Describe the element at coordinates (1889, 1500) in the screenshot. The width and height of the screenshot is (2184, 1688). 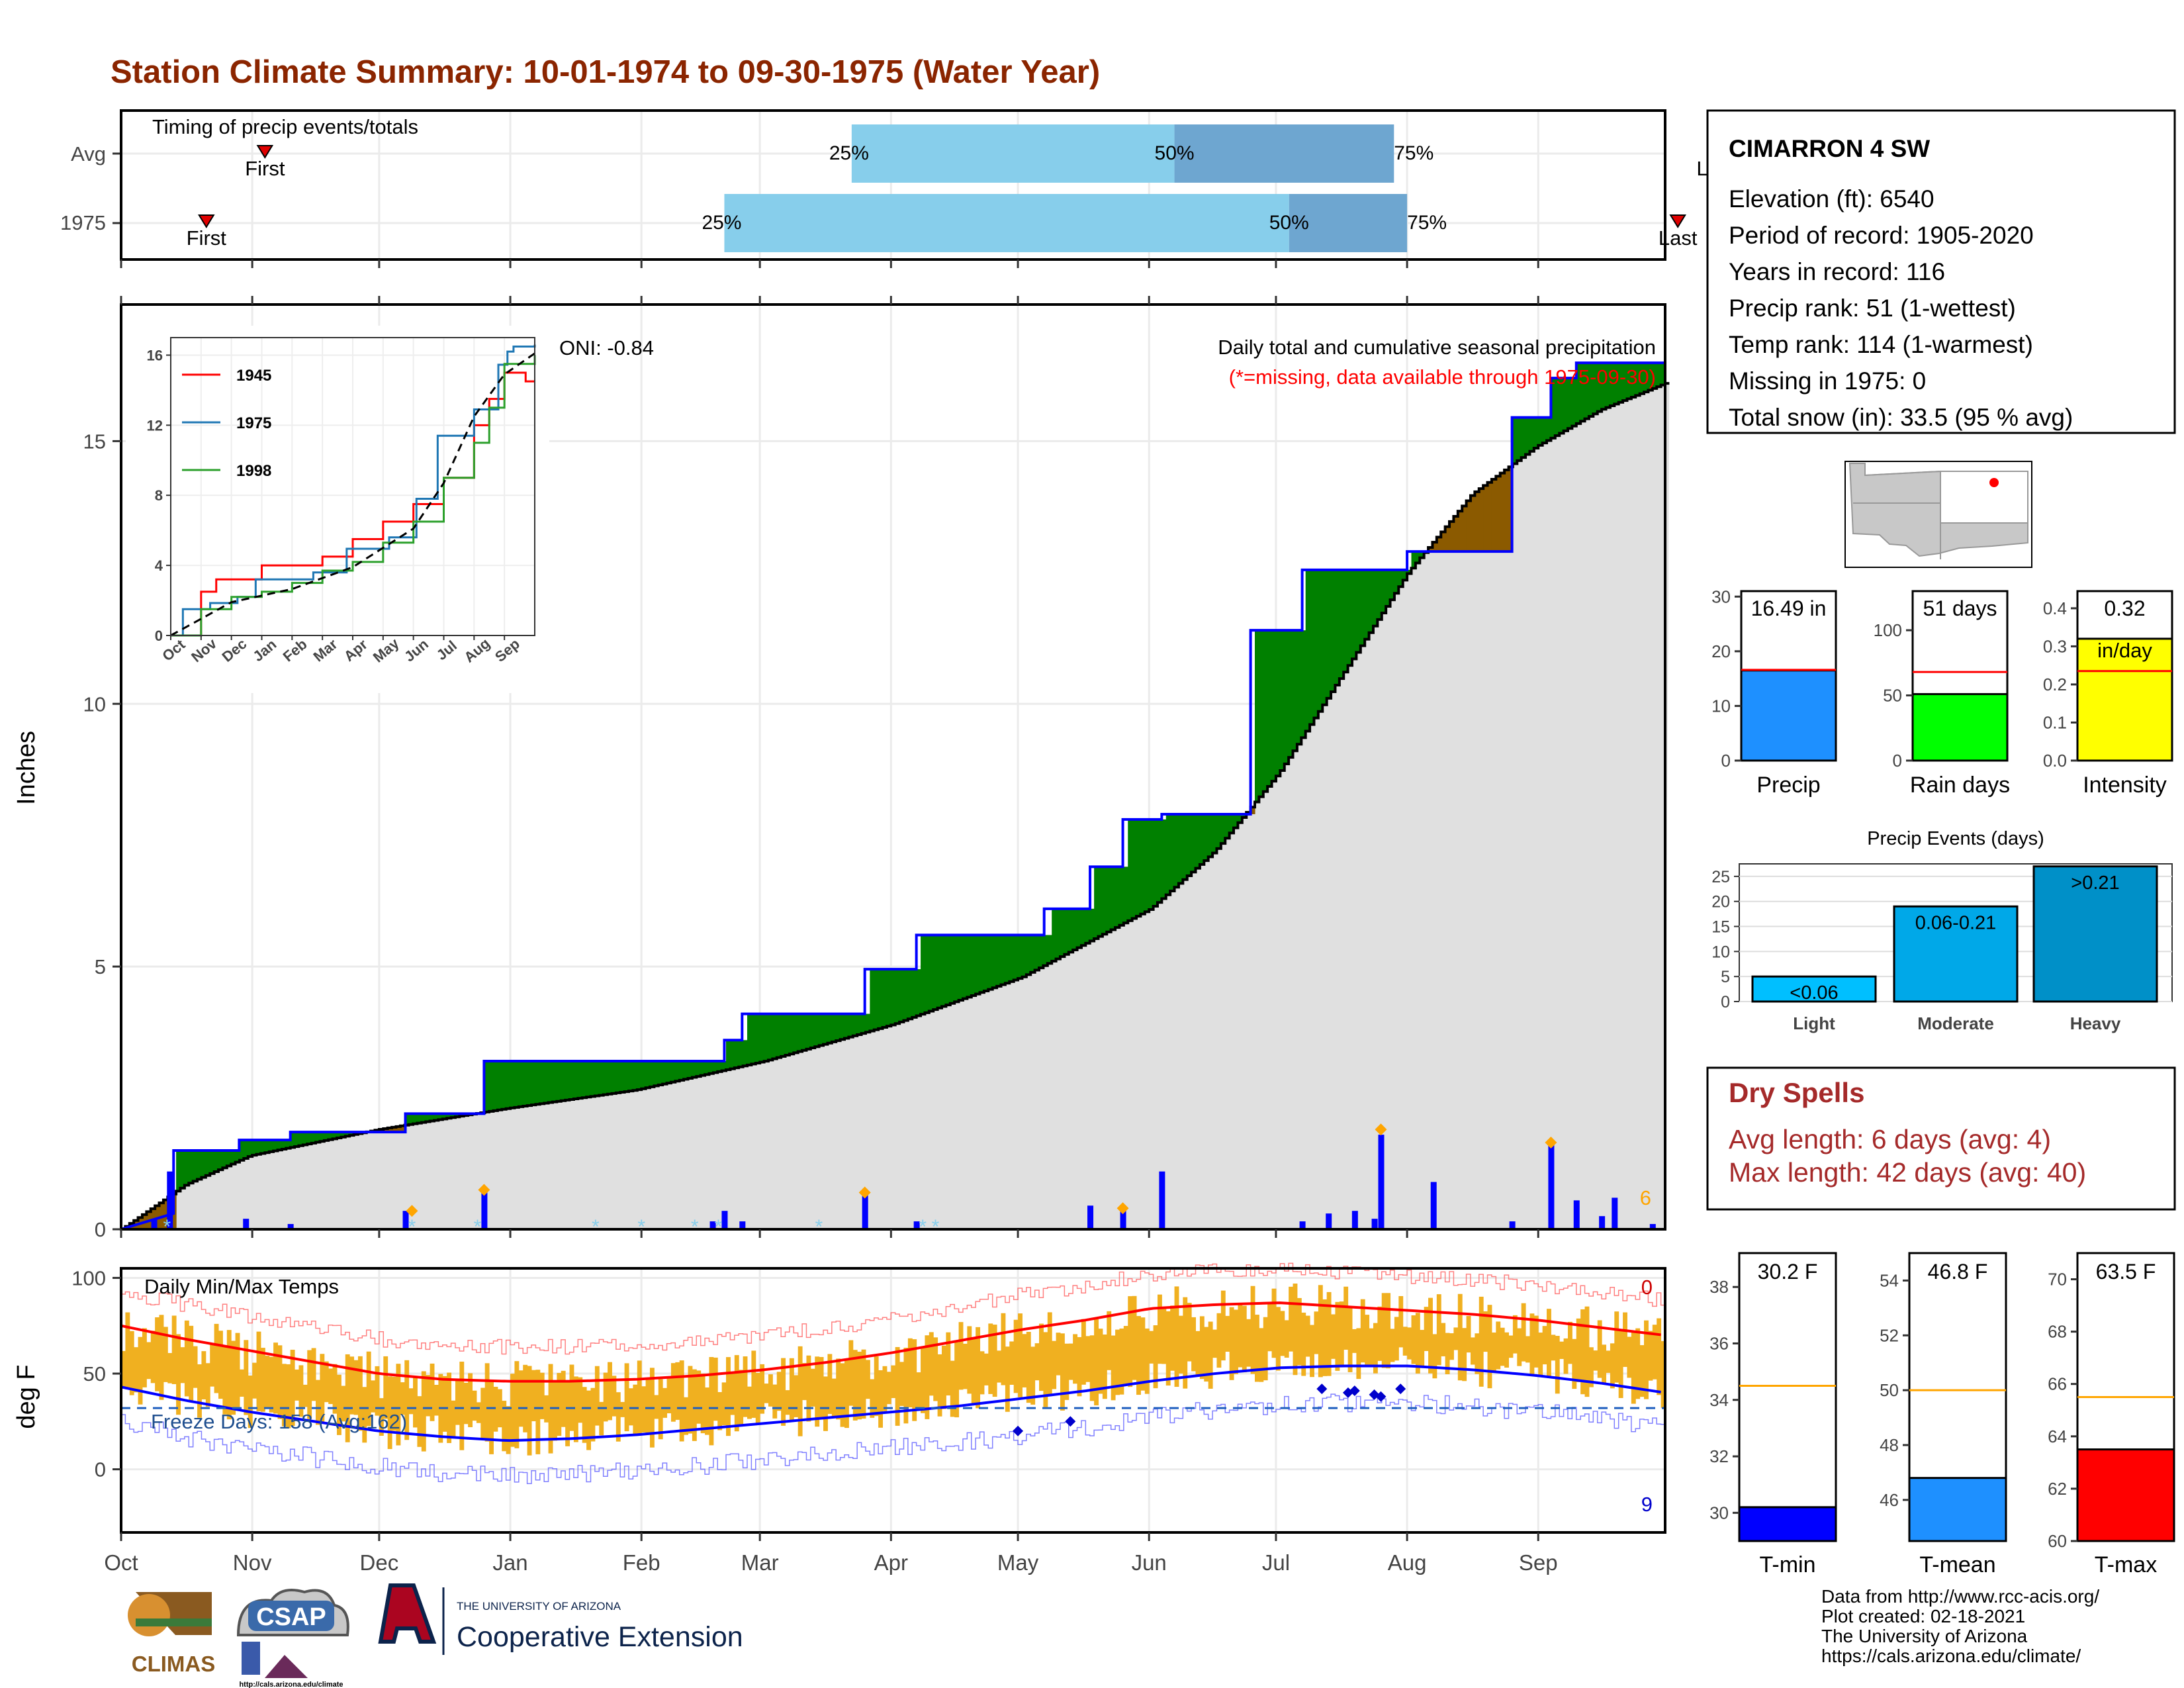
I see `temp-bar-ytick-label: 46` at that location.